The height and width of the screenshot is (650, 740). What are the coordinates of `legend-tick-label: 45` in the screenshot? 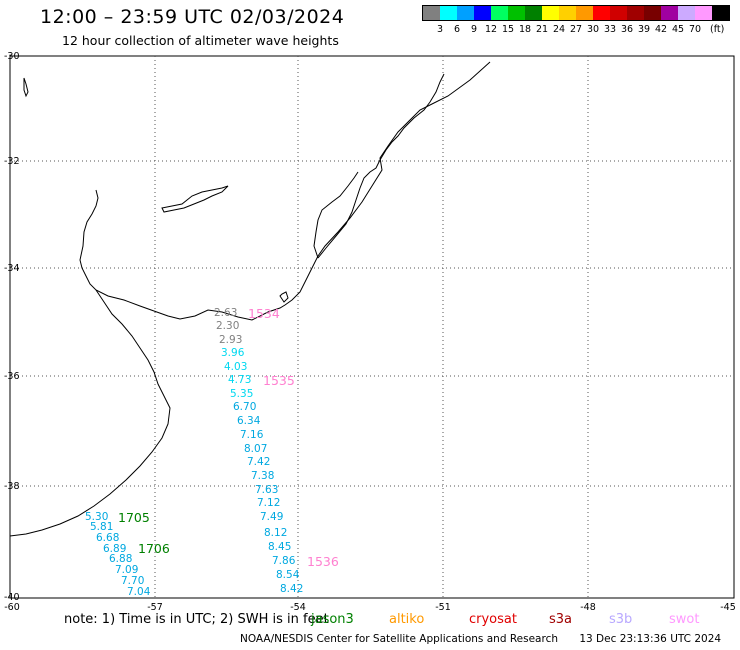 It's located at (678, 29).